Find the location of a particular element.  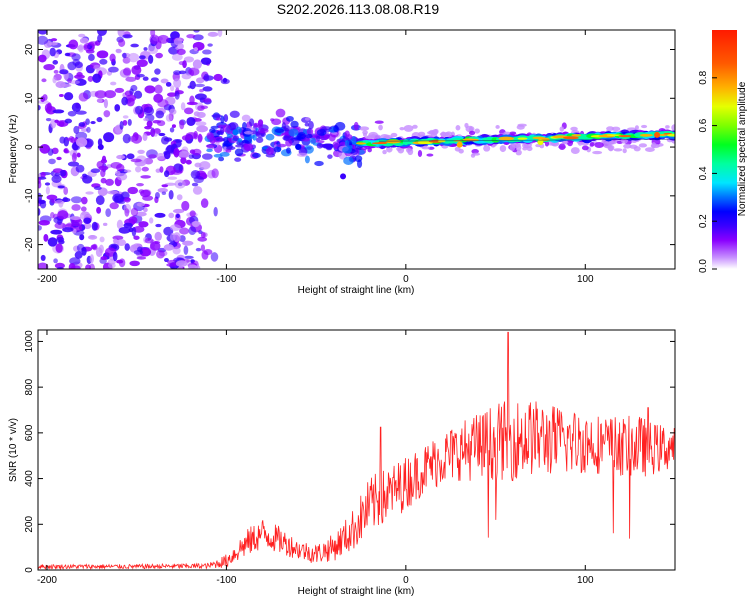

colorbar-tick-label: 0.6 is located at coordinates (703, 125).